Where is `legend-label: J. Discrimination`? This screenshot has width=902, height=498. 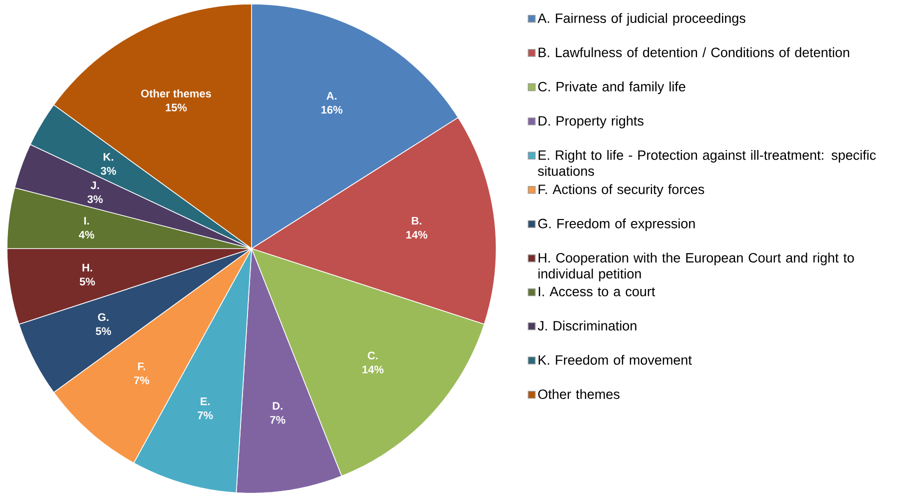 legend-label: J. Discrimination is located at coordinates (587, 325).